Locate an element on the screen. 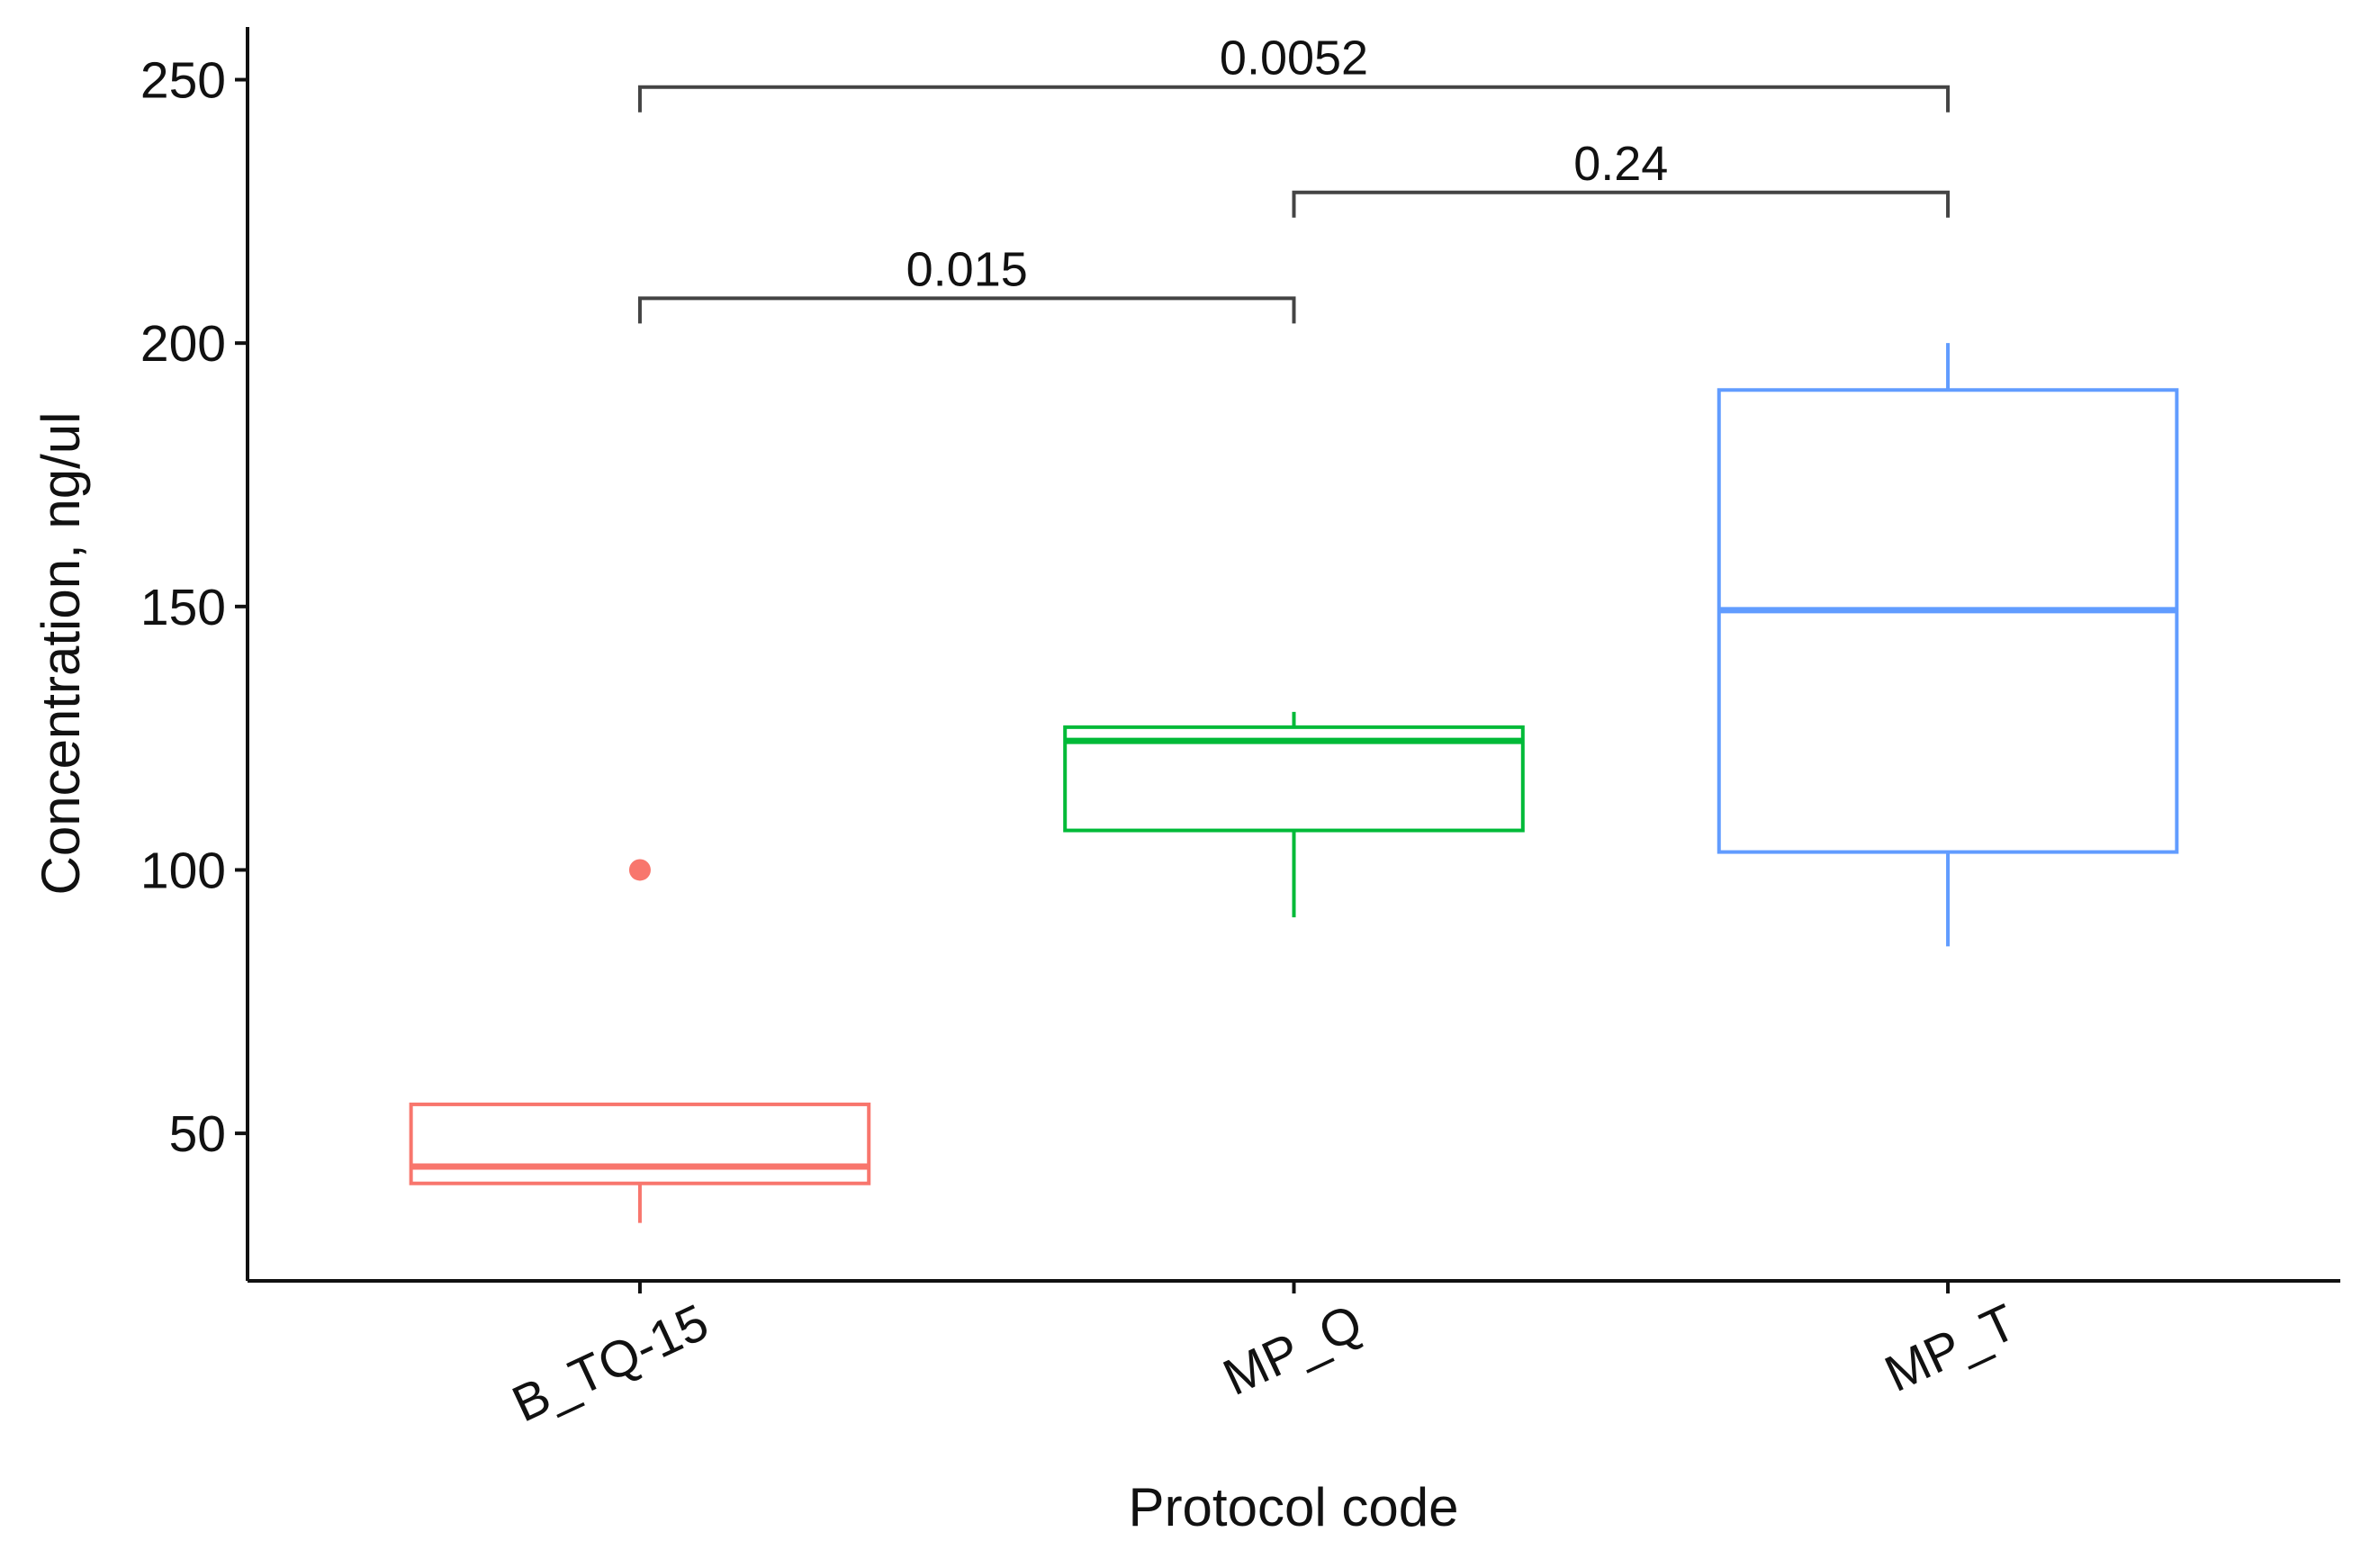 This screenshot has height=1568, width=2370. y-tick-label: 150 is located at coordinates (183, 608).